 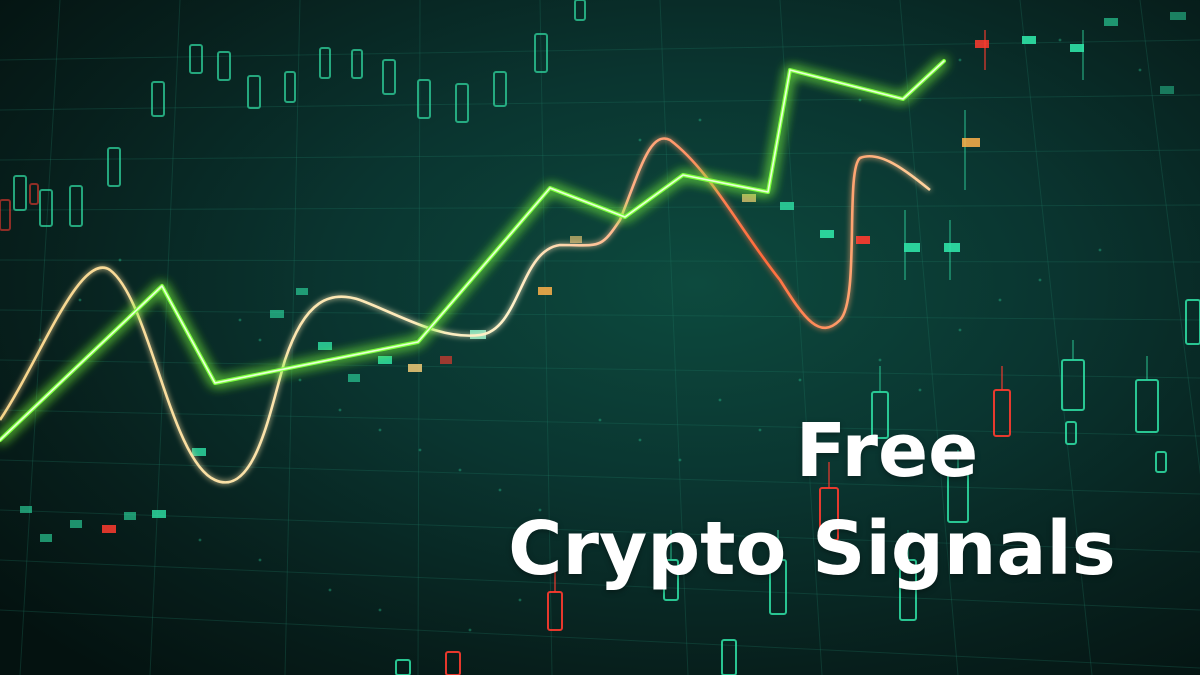 I want to click on headline-crypto-signals: Crypto Signals, so click(x=812, y=549).